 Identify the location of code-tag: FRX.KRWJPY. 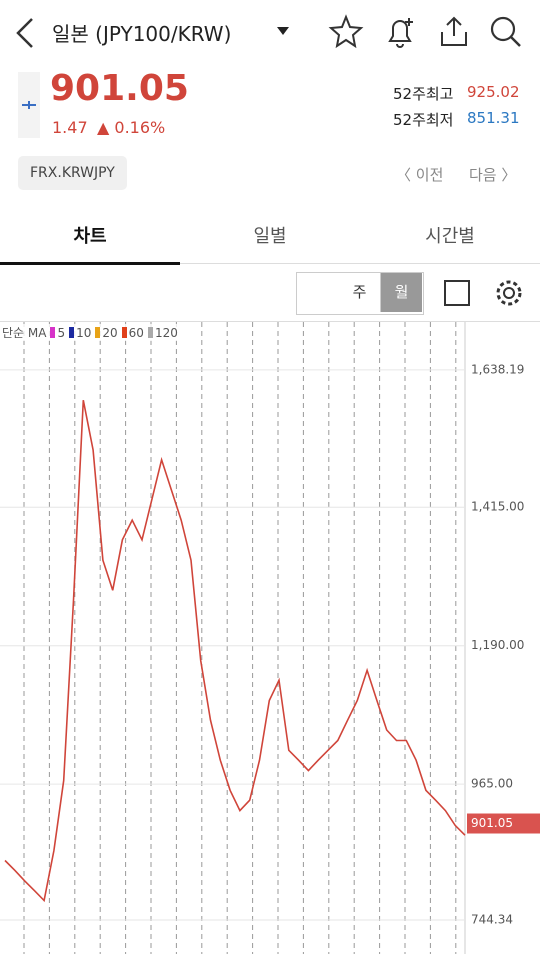
(72, 173).